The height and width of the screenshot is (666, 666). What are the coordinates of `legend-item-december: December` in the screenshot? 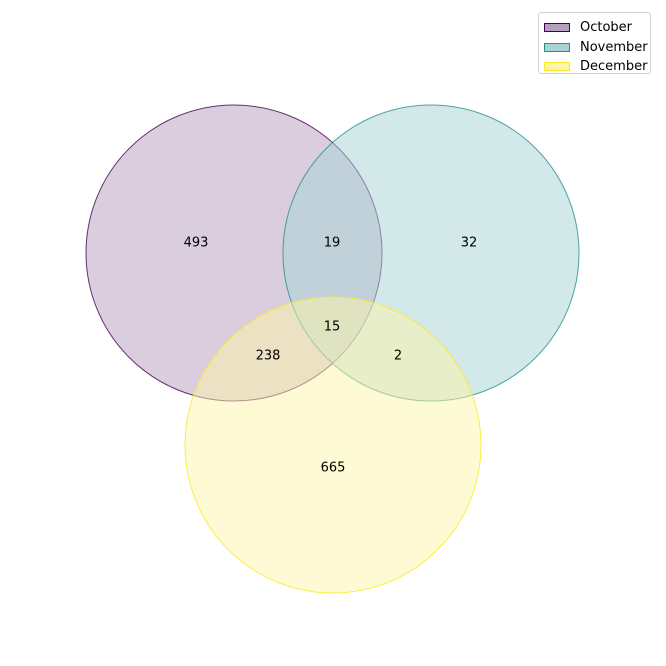 It's located at (597, 67).